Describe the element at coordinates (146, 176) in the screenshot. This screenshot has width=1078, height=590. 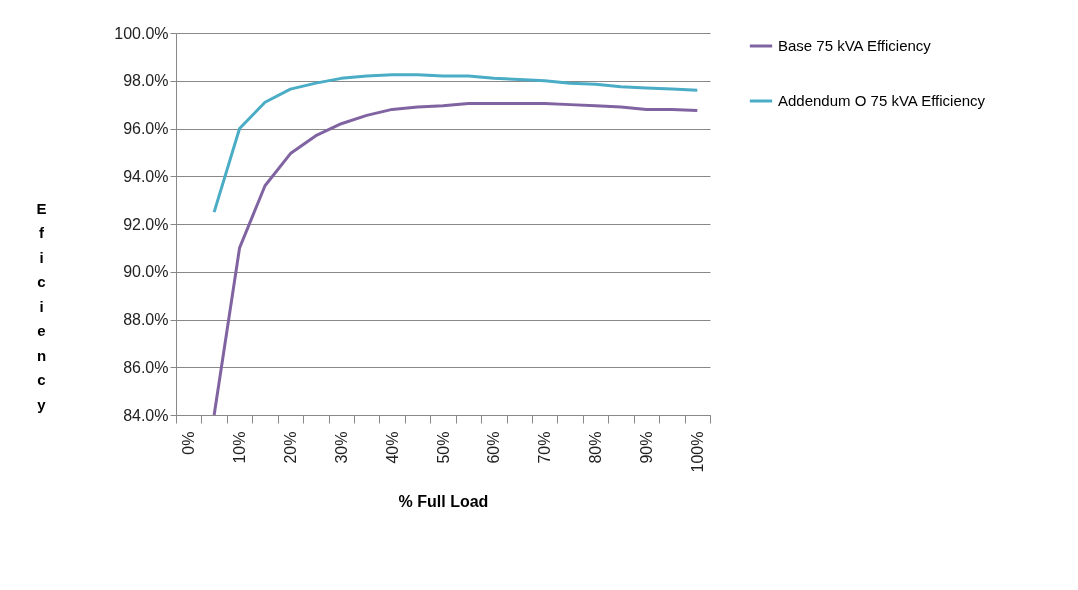
I see `y-tick-label: 94.0%` at that location.